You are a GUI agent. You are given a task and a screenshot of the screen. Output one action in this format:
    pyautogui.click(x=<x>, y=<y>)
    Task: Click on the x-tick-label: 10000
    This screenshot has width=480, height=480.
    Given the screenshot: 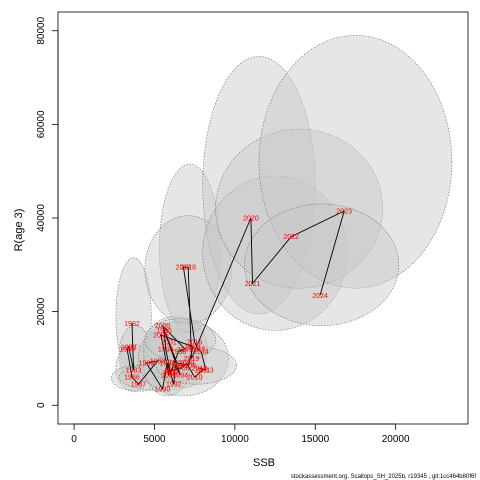 What is the action you would take?
    pyautogui.click(x=235, y=439)
    